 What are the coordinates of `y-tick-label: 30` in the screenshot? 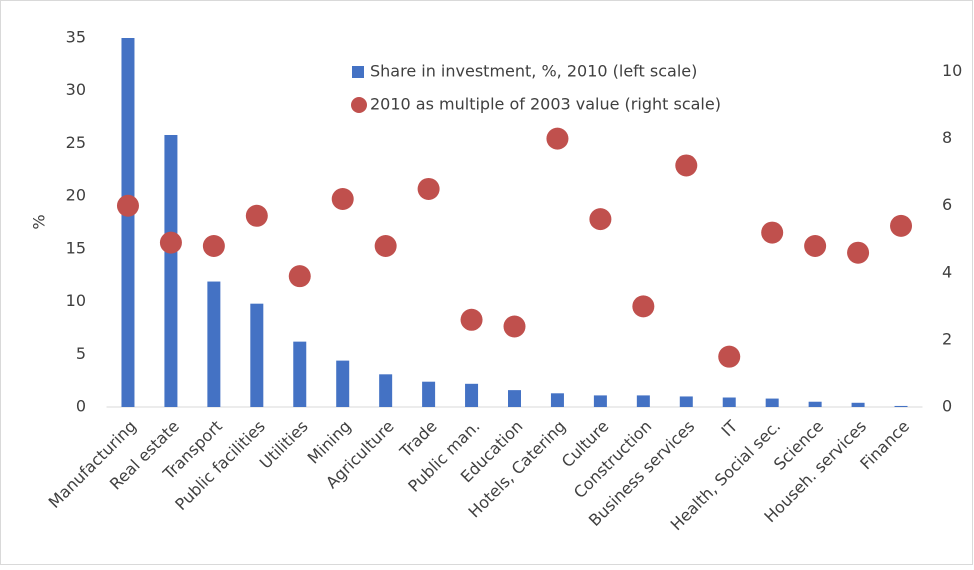 It's located at (76, 89).